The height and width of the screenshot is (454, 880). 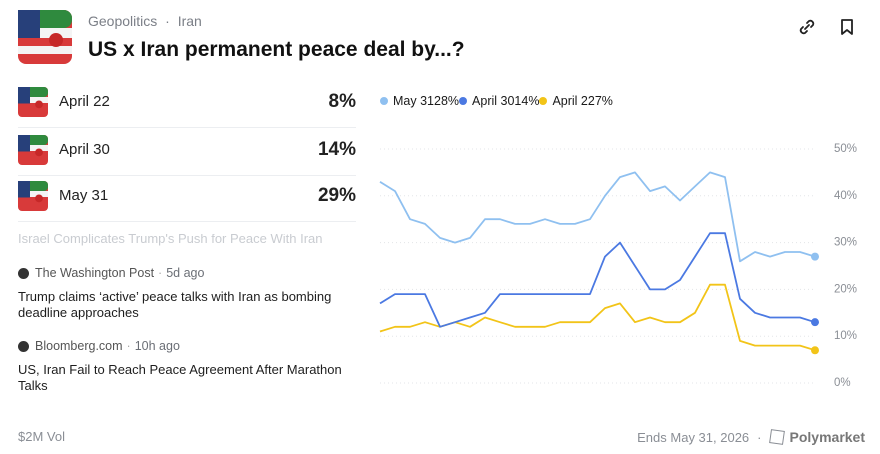 What do you see at coordinates (123, 21) in the screenshot?
I see `category: Geopolitics` at bounding box center [123, 21].